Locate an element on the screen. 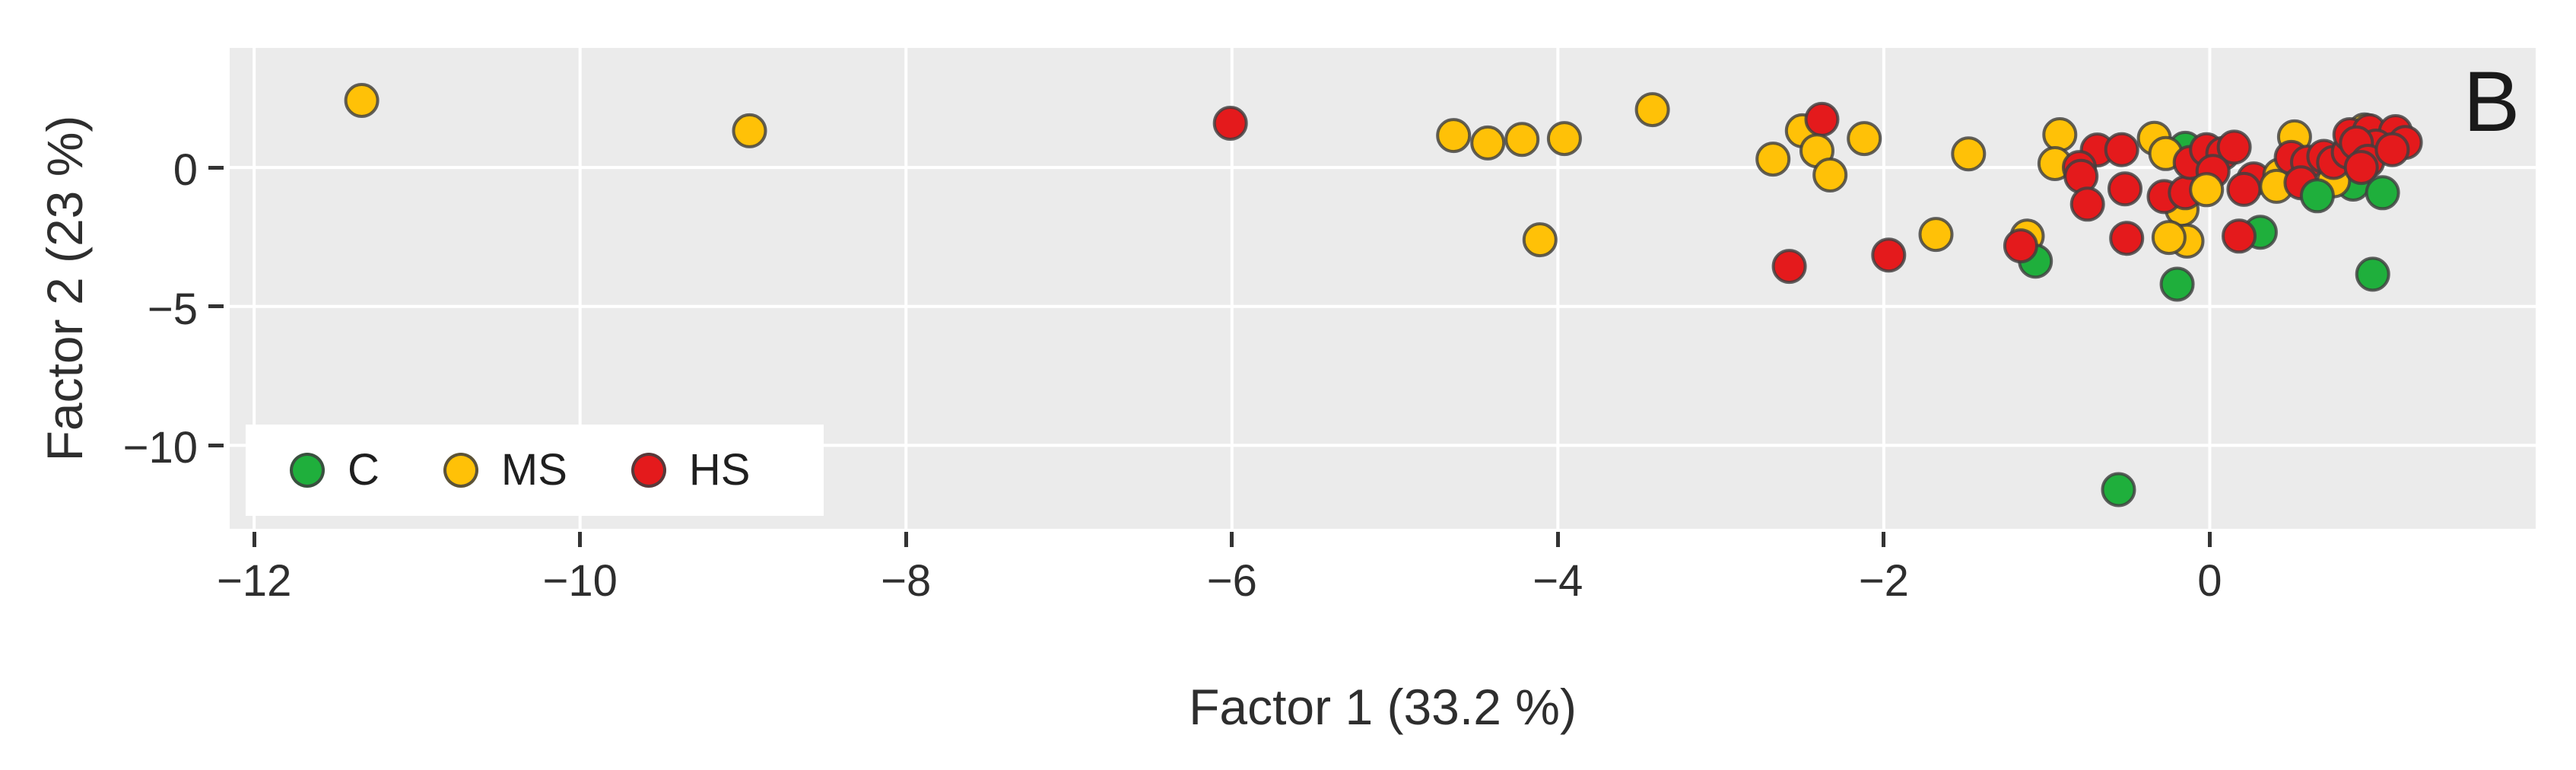  figure-label: B is located at coordinates (2491, 102).